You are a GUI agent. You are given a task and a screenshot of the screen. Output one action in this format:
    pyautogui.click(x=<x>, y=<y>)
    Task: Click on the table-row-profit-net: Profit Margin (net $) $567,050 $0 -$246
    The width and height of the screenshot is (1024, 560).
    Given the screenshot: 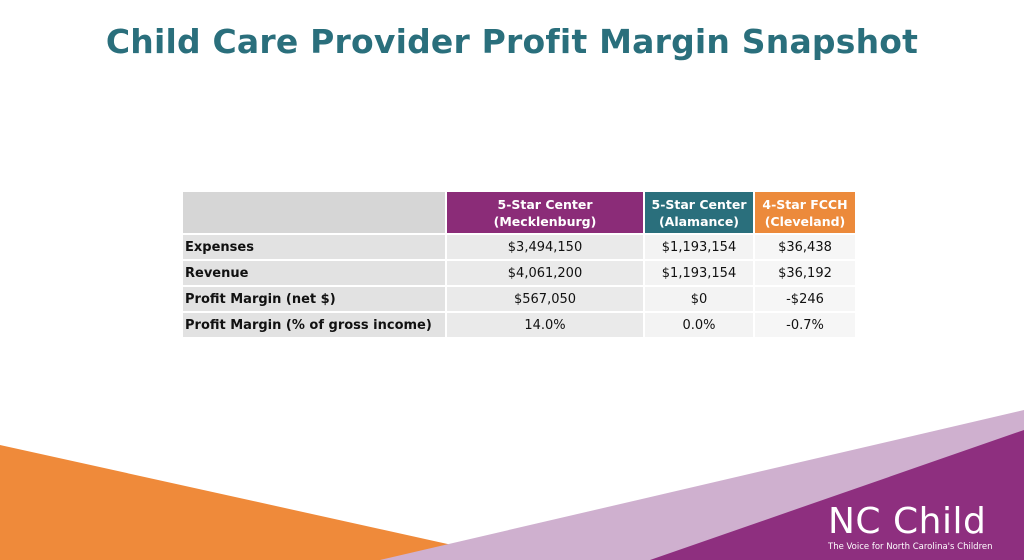 What is the action you would take?
    pyautogui.click(x=519, y=299)
    